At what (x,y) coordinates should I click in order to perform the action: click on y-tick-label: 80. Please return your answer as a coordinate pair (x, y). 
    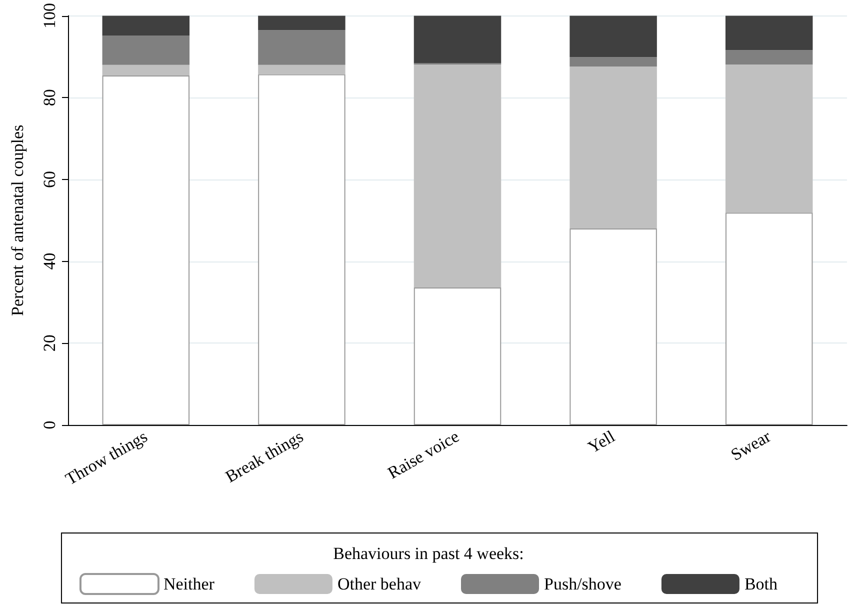
    Looking at the image, I should click on (49, 97).